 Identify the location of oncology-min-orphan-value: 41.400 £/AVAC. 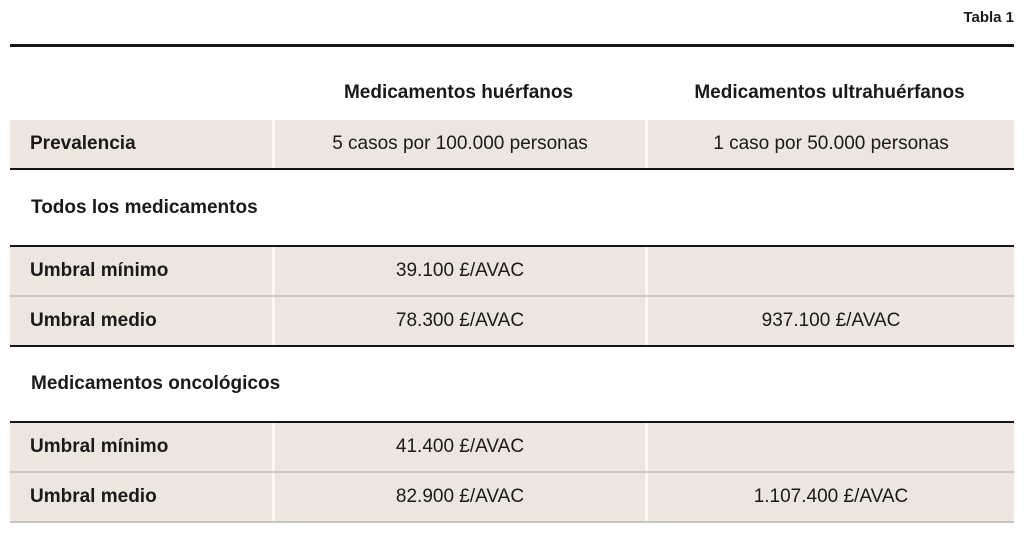
(458, 447).